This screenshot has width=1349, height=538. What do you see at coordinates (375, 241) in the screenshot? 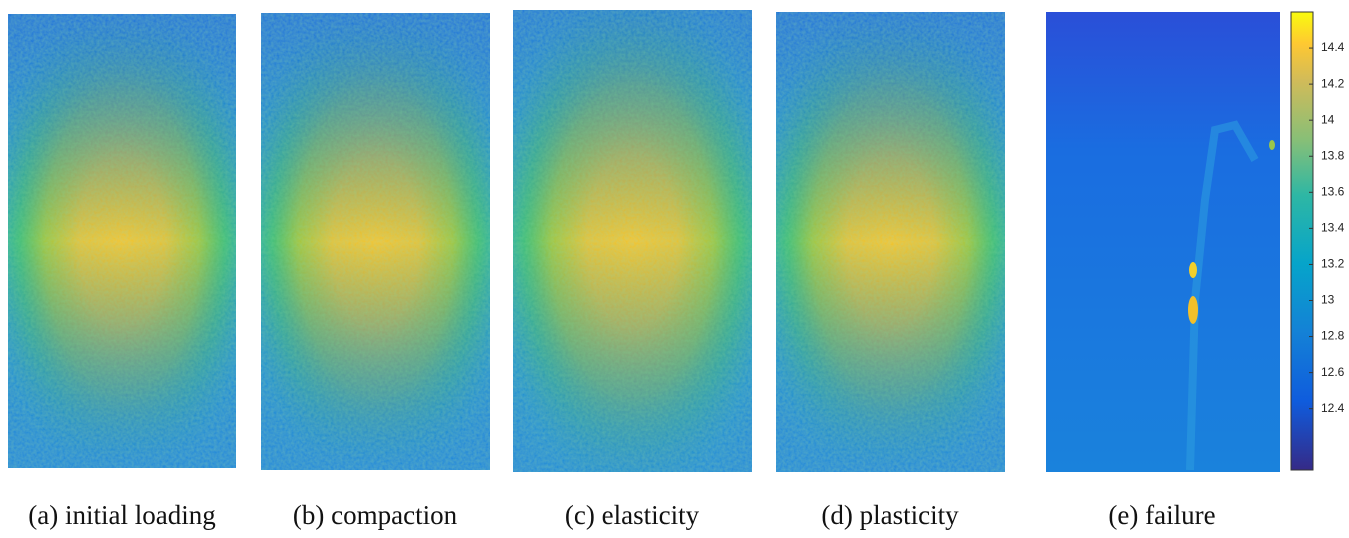
I see `panel-b` at bounding box center [375, 241].